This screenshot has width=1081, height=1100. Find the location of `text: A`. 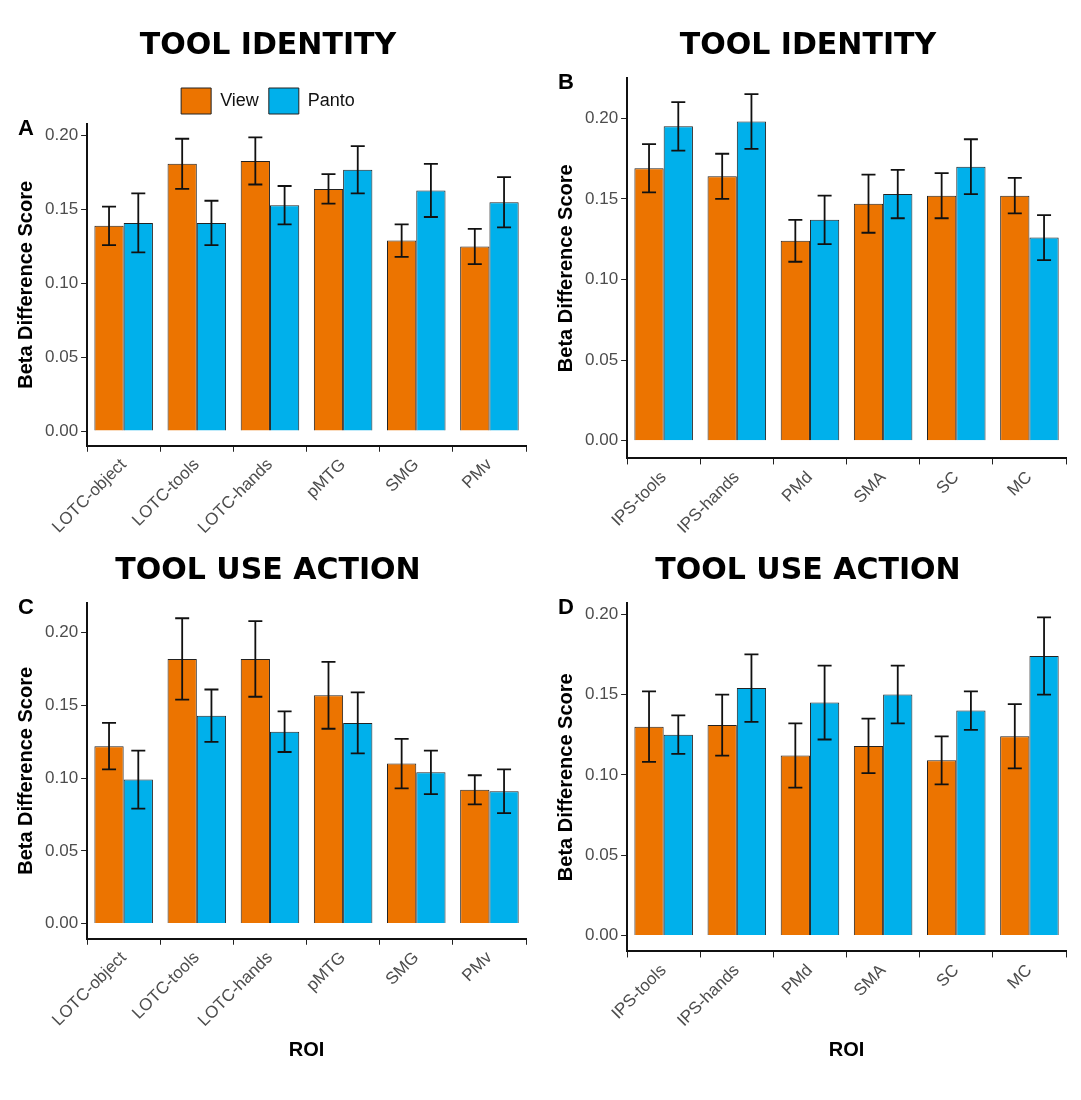

text: A is located at coordinates (26, 128).